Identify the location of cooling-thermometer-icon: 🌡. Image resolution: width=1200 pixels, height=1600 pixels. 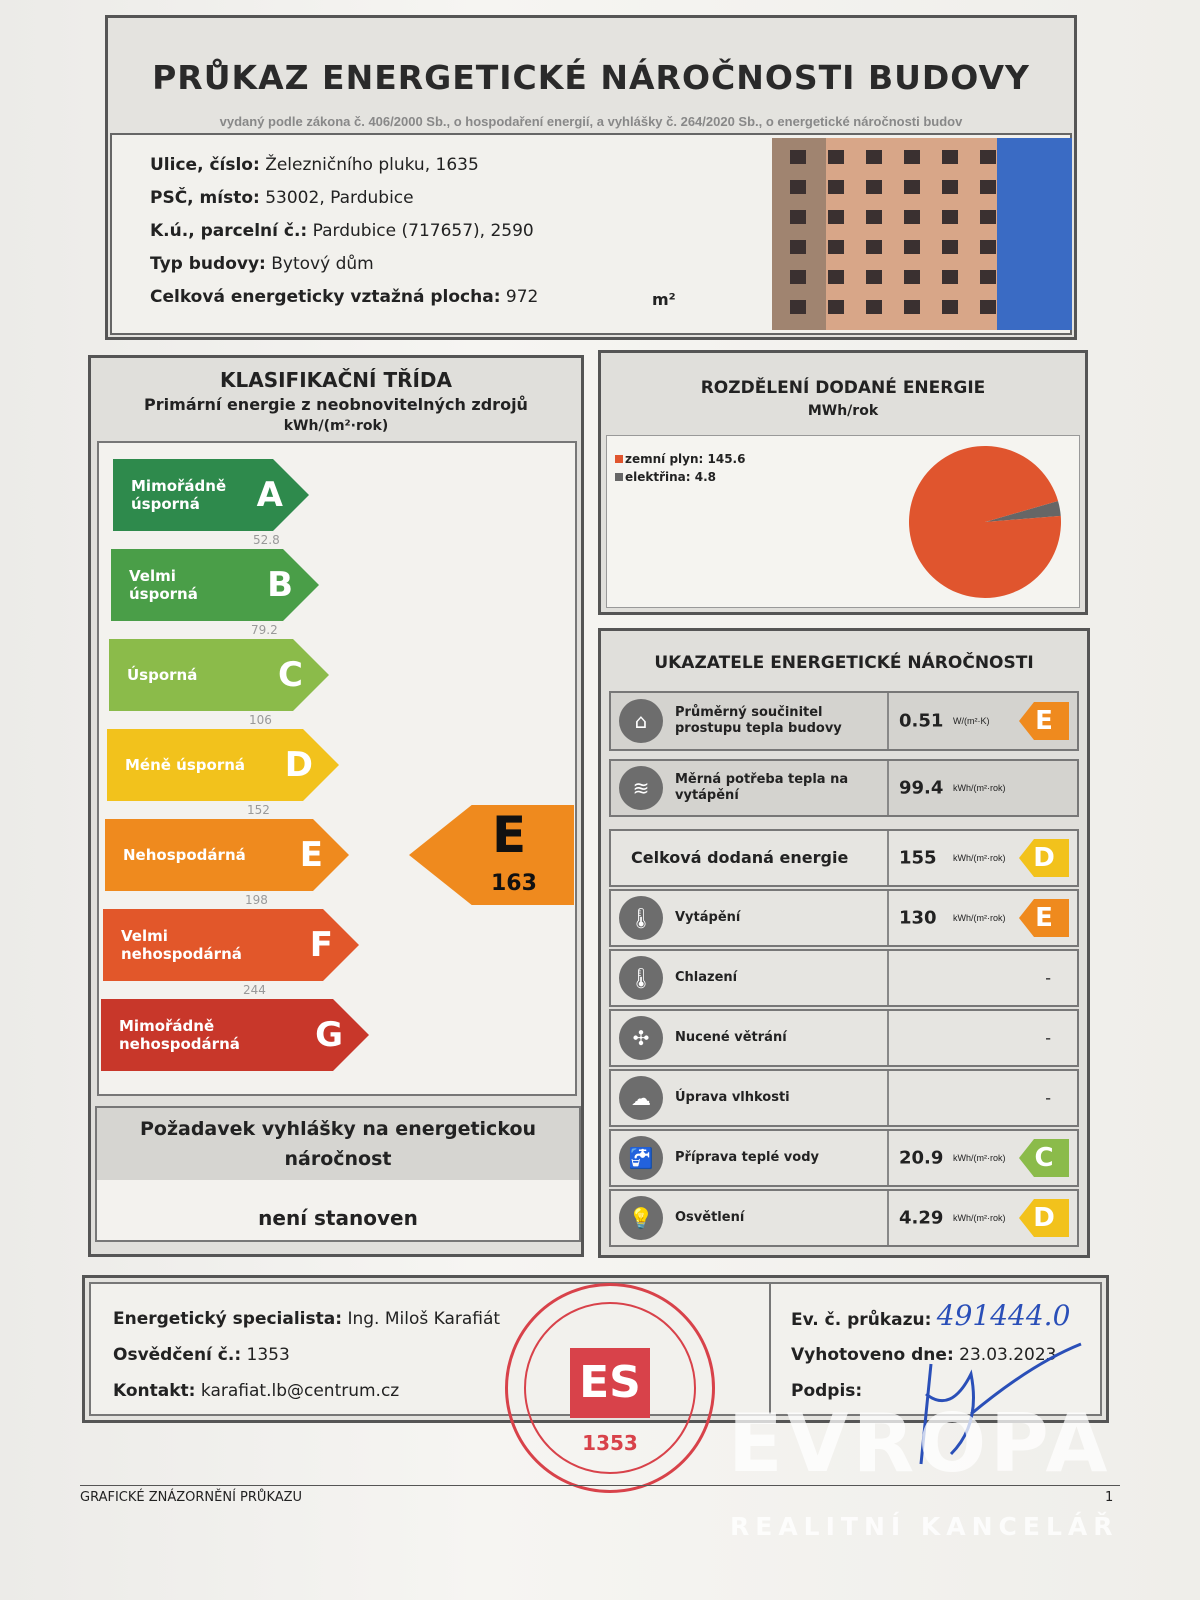
(641, 978).